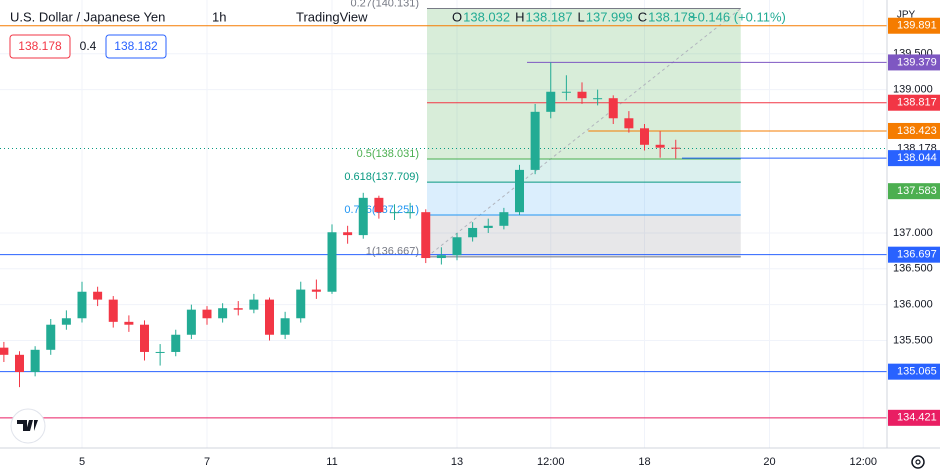  Describe the element at coordinates (642, 16) in the screenshot. I see `ohlc-label: C` at that location.